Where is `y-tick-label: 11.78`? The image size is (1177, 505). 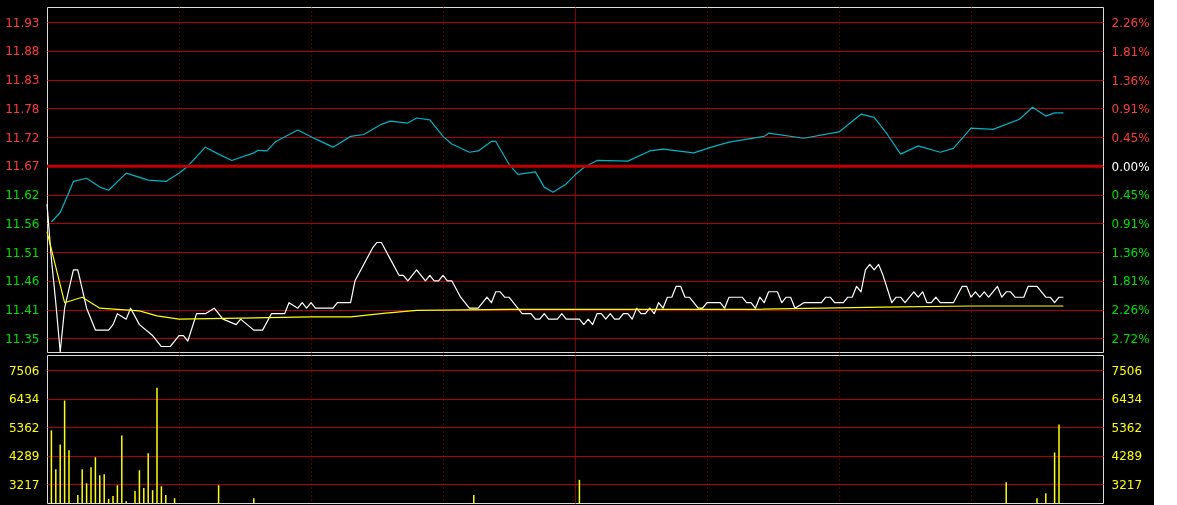 y-tick-label: 11.78 is located at coordinates (22, 108).